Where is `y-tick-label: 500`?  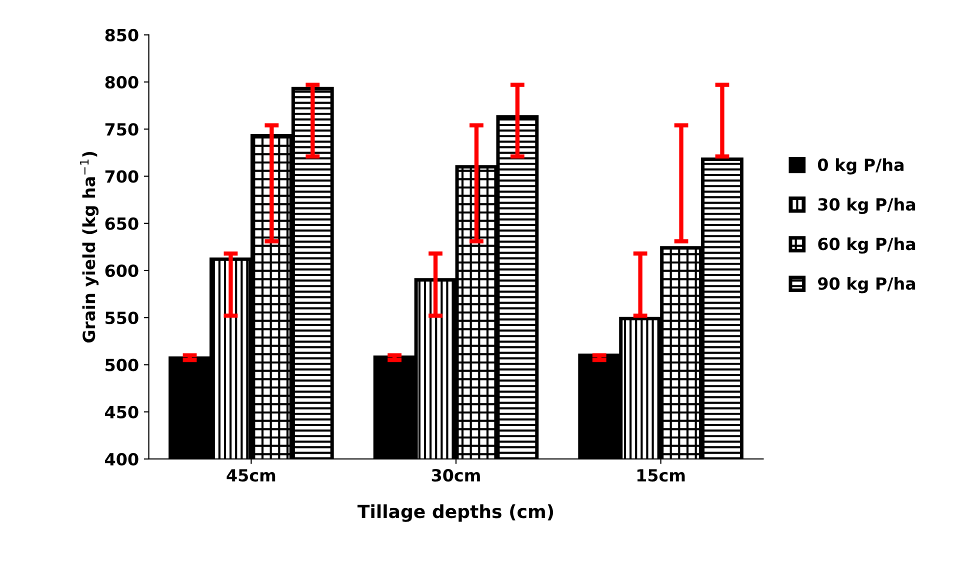
y-tick-label: 500 is located at coordinates (122, 365).